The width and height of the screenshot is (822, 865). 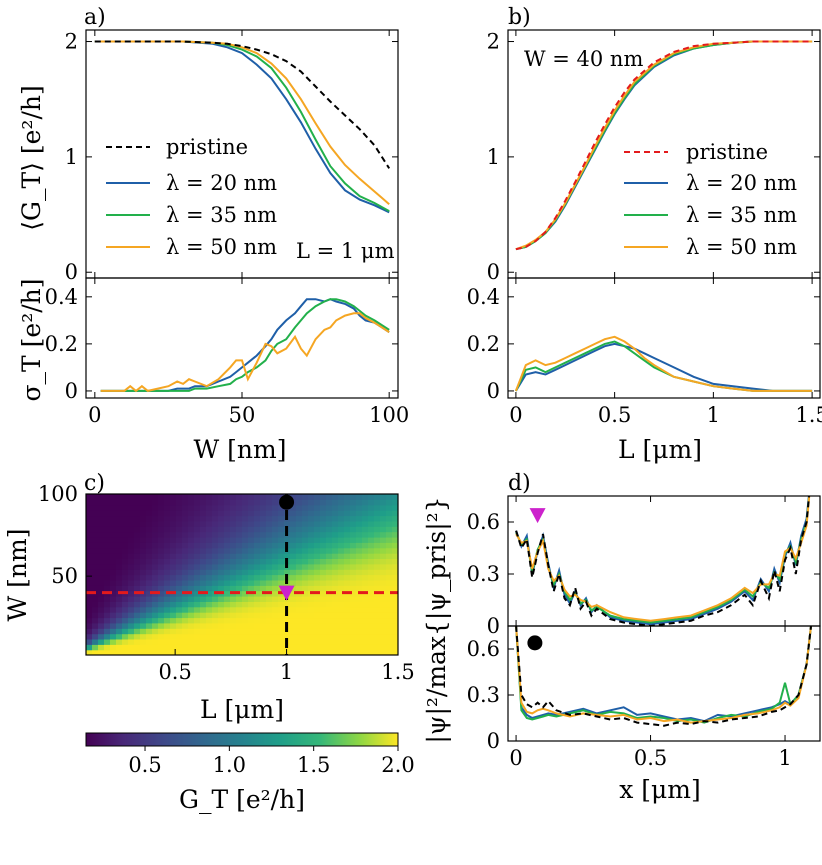 What do you see at coordinates (519, 483) in the screenshot?
I see `panel-label-d: d)` at bounding box center [519, 483].